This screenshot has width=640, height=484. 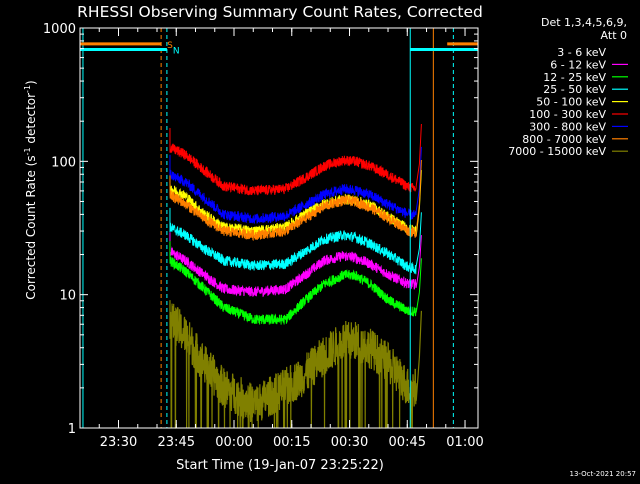 What do you see at coordinates (349, 442) in the screenshot?
I see `x-tick-label: 00:30` at bounding box center [349, 442].